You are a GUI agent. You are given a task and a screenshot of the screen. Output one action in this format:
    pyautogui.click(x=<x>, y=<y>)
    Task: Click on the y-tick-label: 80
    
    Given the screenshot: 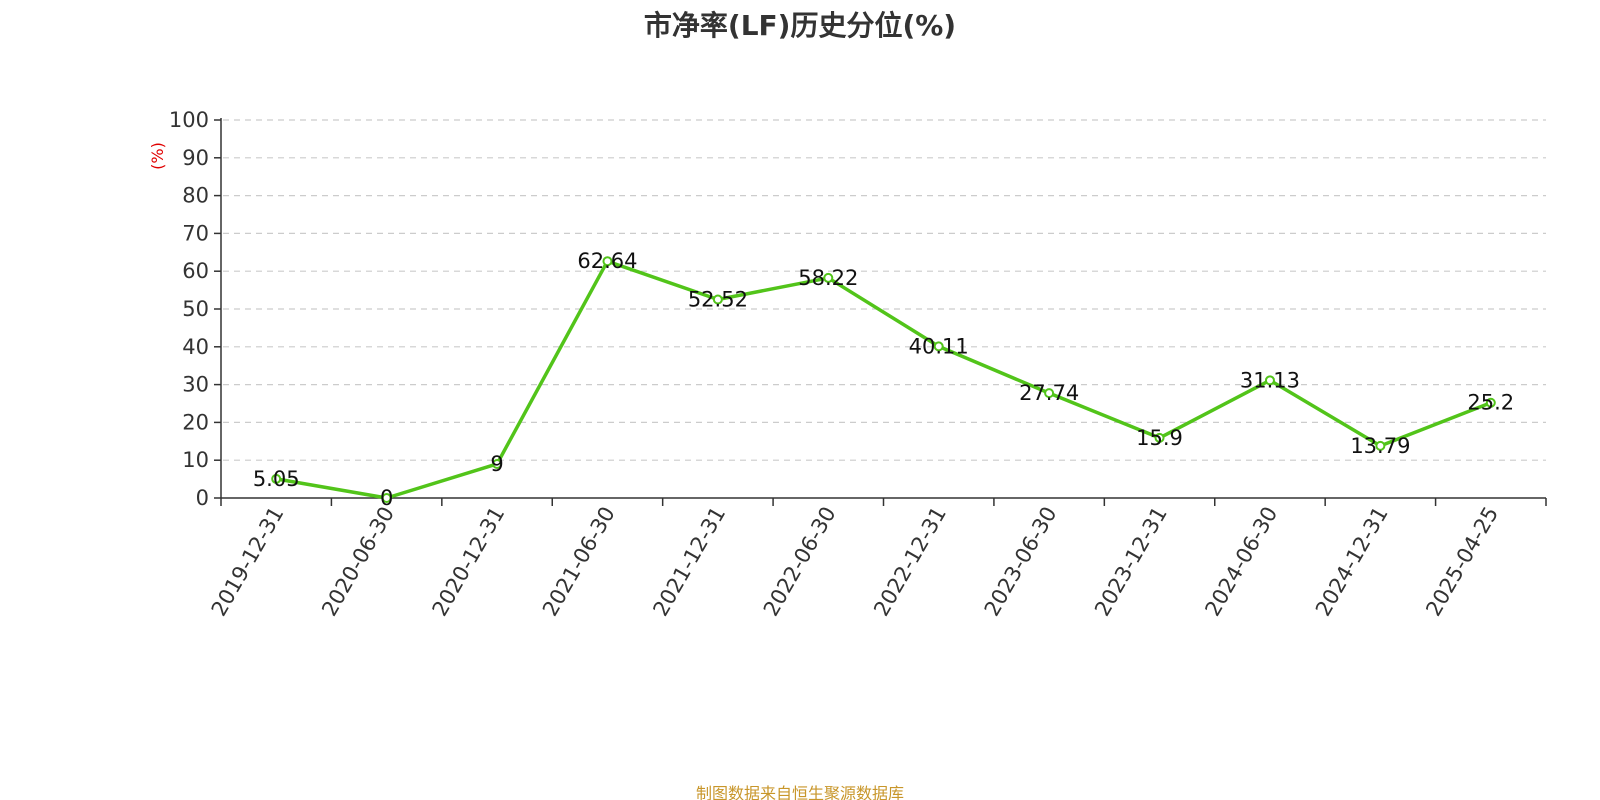 What is the action you would take?
    pyautogui.click(x=195, y=196)
    